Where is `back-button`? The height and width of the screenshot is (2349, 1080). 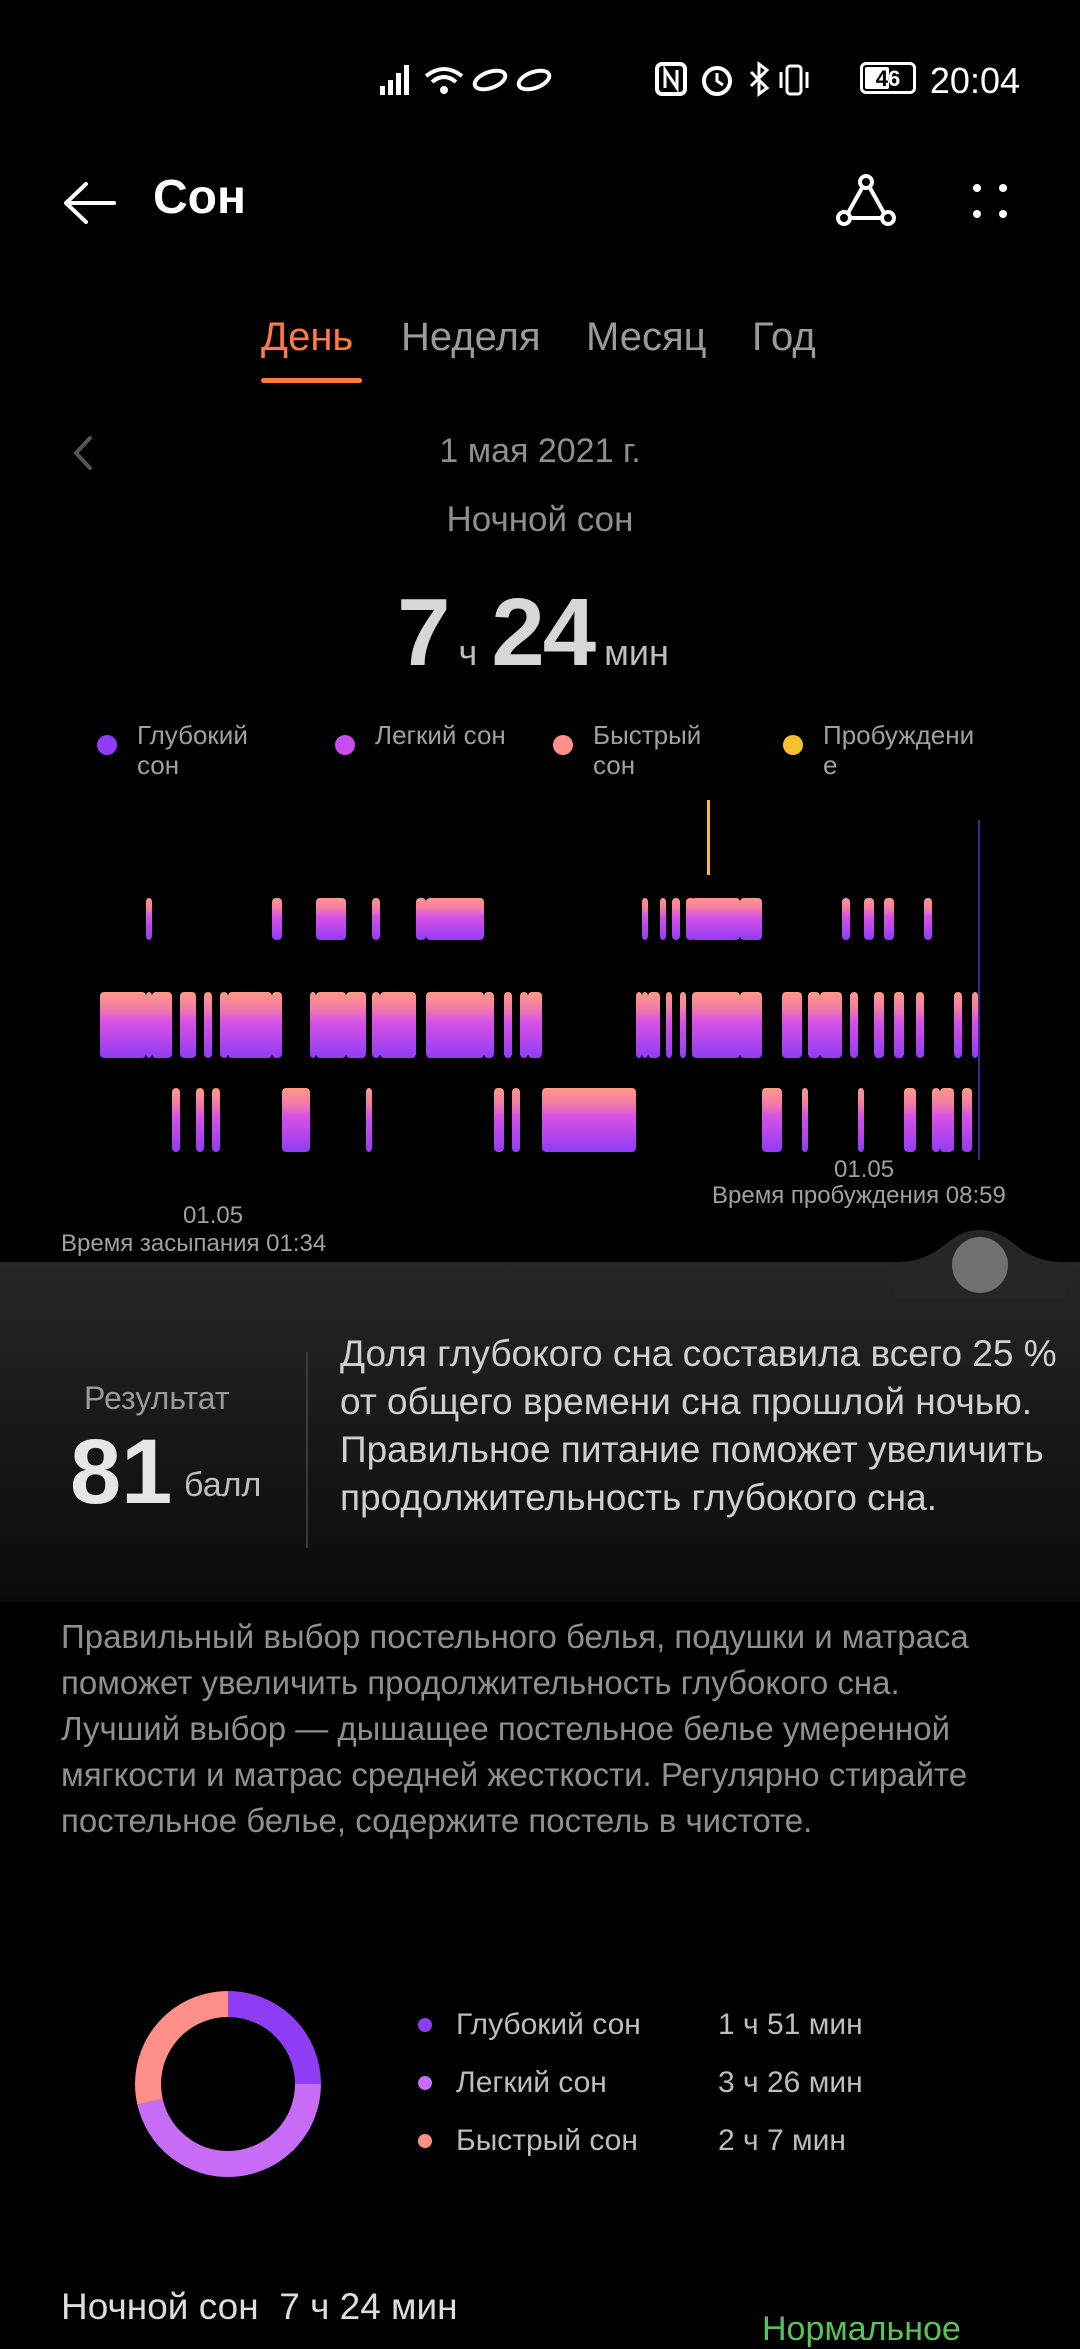
back-button is located at coordinates (90, 203).